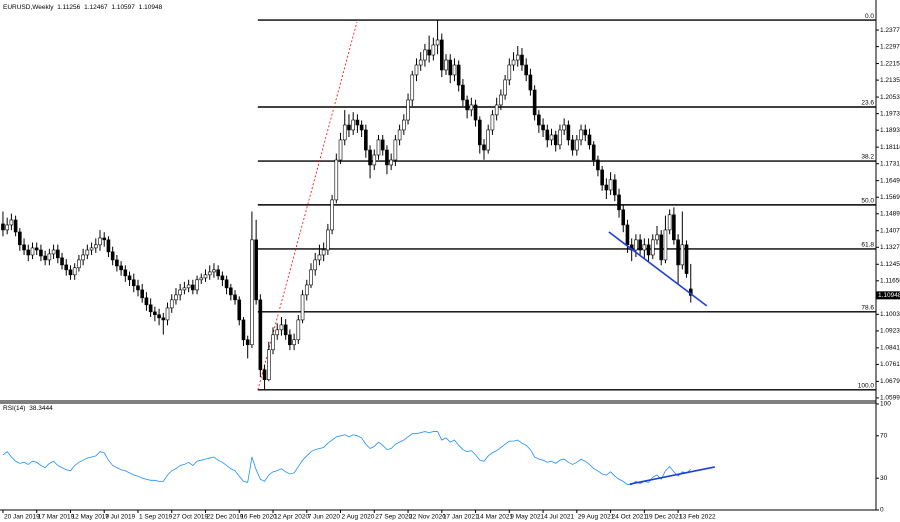 The height and width of the screenshot is (522, 900). I want to click on x-tick-label: 1 Sep 2019, so click(156, 517).